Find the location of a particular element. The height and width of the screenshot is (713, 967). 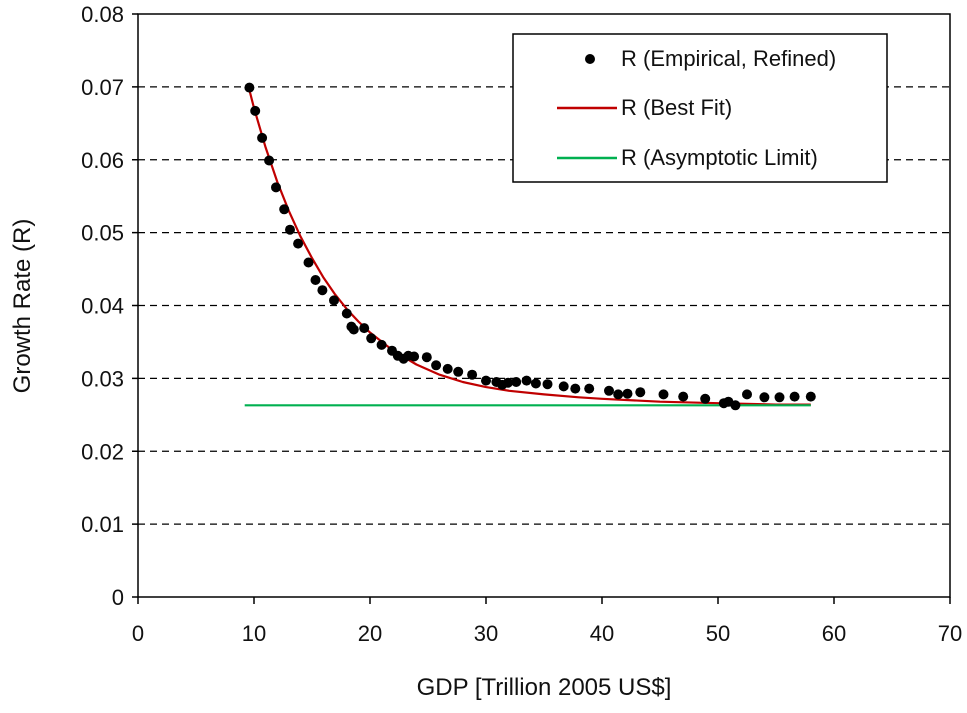

y-tick-label-0: 0 is located at coordinates (118, 597).